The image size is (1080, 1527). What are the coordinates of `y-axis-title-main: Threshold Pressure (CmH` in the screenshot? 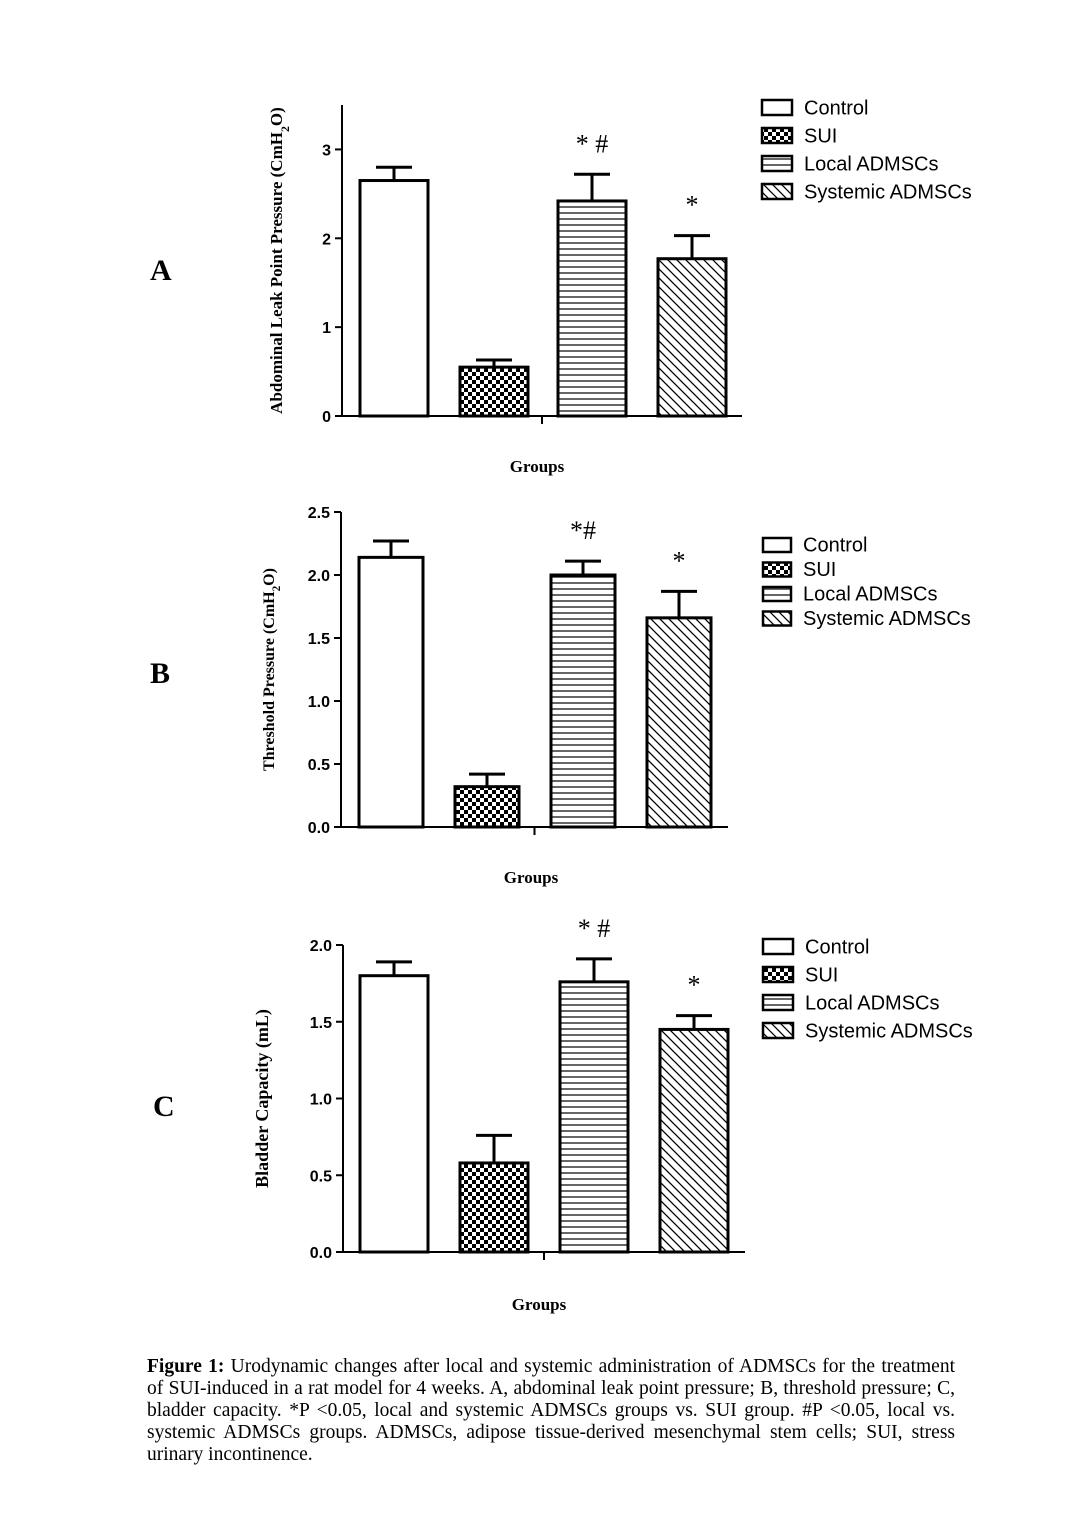 It's located at (269, 681).